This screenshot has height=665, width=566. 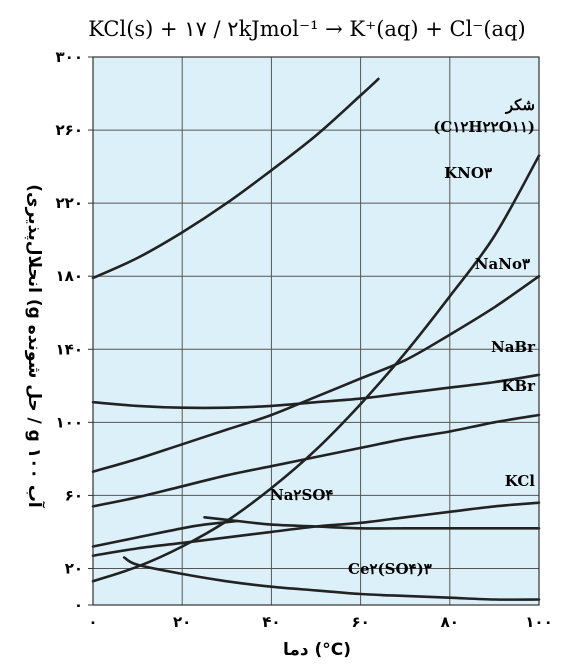 What do you see at coordinates (301, 495) in the screenshot?
I see `series-label-6: Na۲SO۴` at bounding box center [301, 495].